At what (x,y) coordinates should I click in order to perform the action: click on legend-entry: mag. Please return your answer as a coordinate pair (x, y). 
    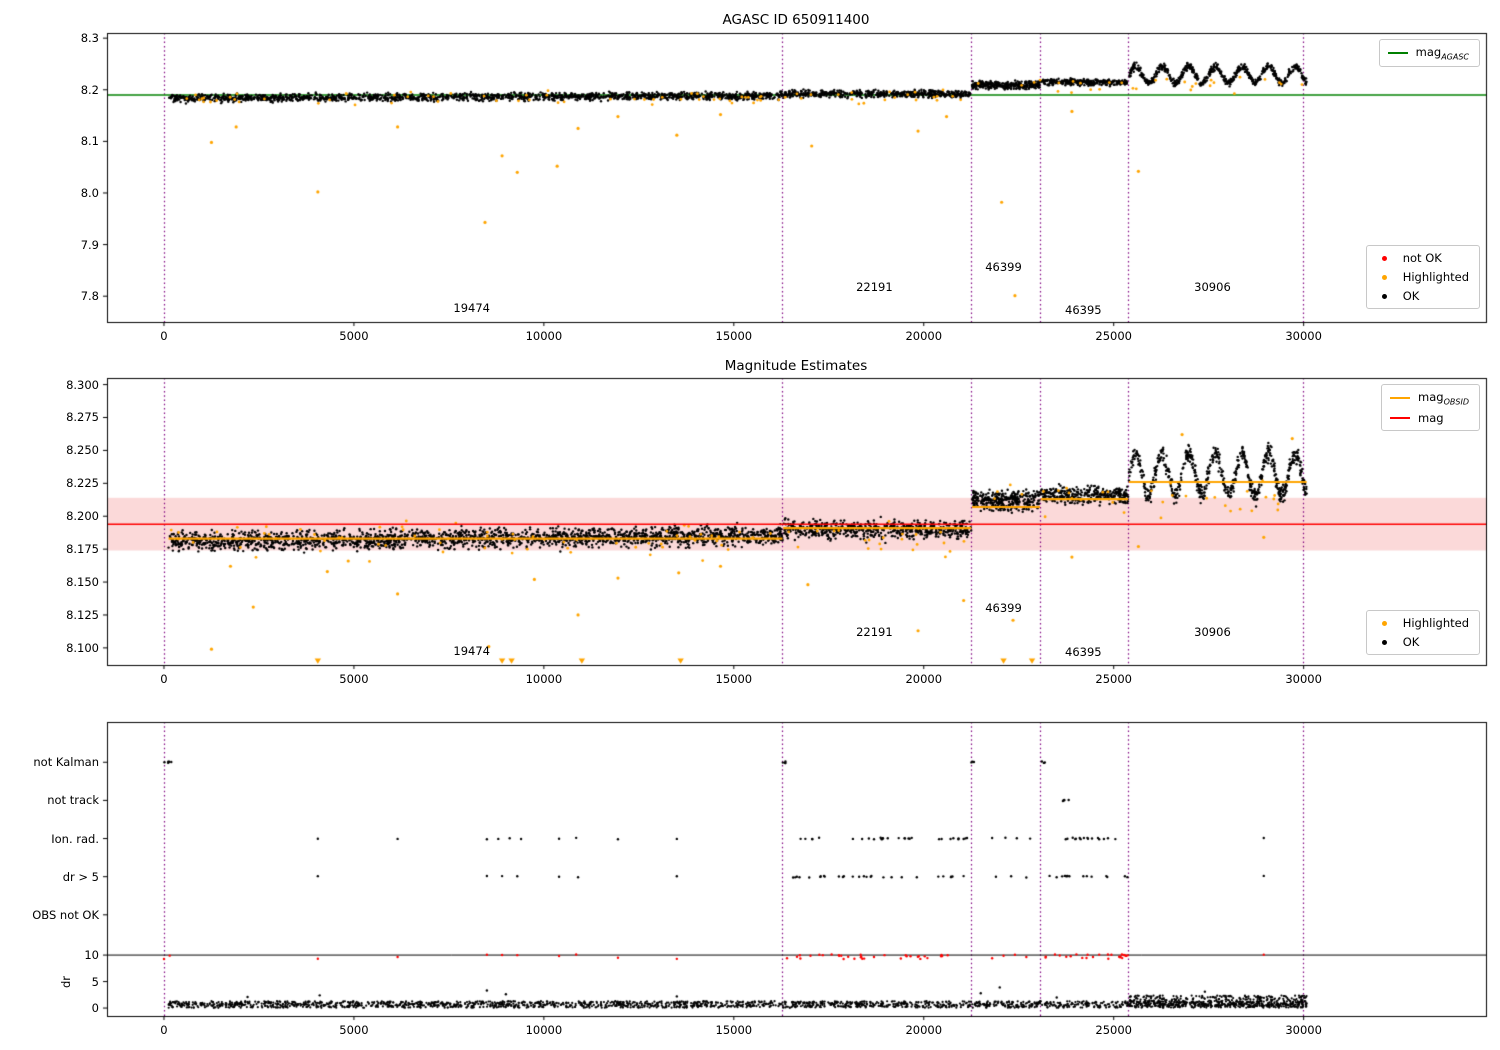
    Looking at the image, I should click on (1429, 418).